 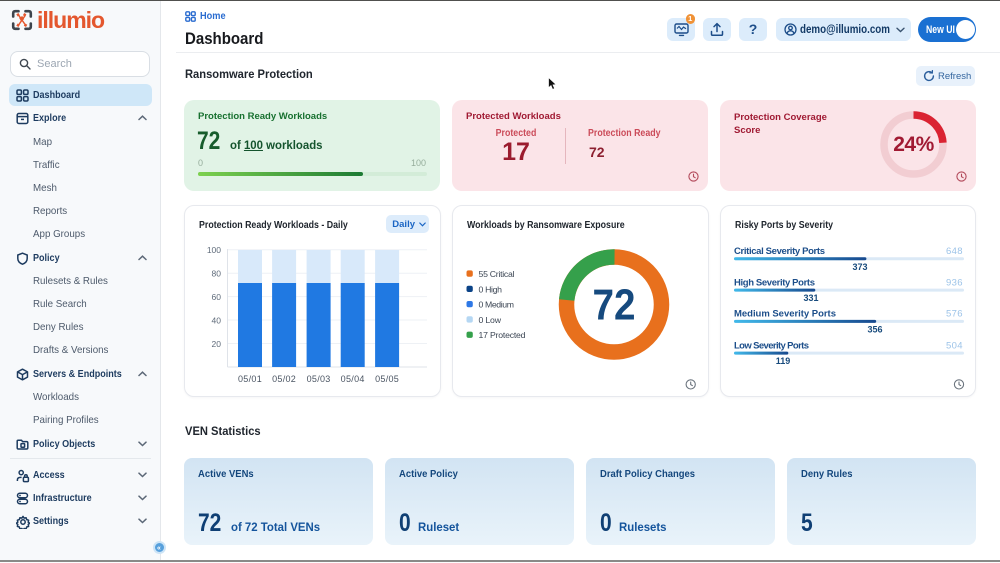 What do you see at coordinates (774, 282) in the screenshot?
I see `svg-text: High Severity Ports` at bounding box center [774, 282].